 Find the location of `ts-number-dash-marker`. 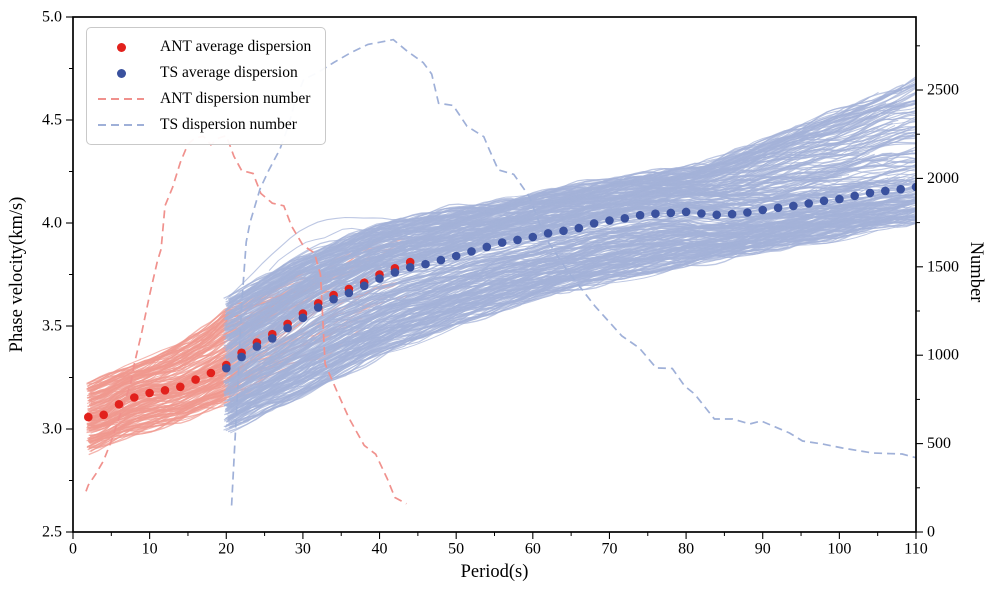

ts-number-dash-marker is located at coordinates (121, 125).